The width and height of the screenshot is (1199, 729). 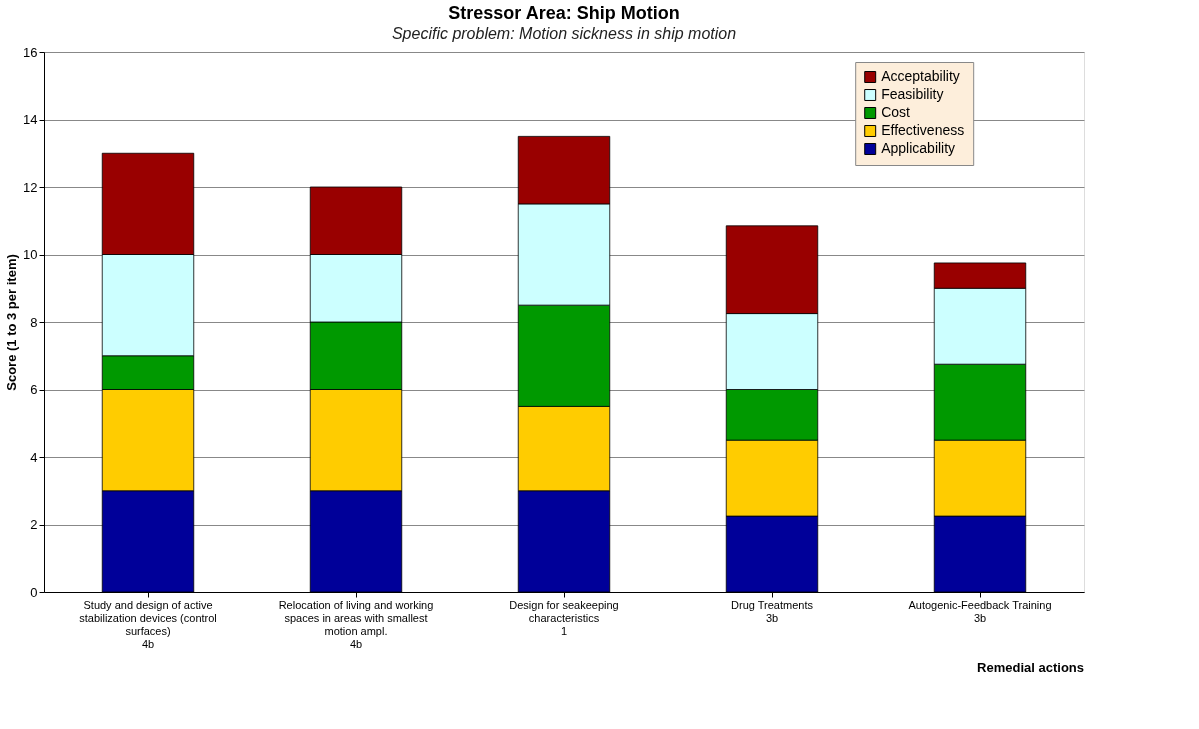 What do you see at coordinates (12, 322) in the screenshot?
I see `y-axis-title: Score (1 to 3 per item)` at bounding box center [12, 322].